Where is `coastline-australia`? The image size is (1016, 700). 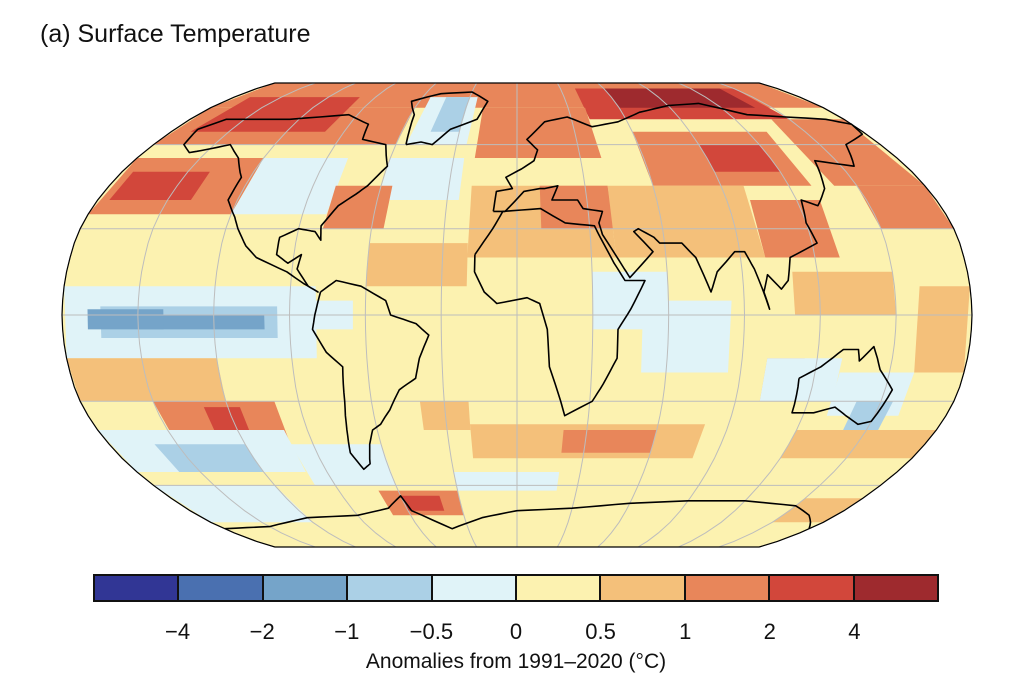
coastline-australia is located at coordinates (842, 385).